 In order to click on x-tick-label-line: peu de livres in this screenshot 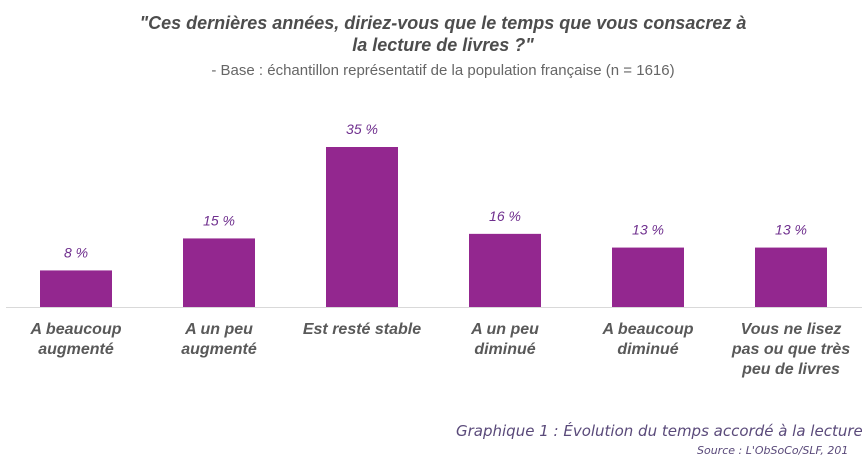, I will do `click(790, 369)`.